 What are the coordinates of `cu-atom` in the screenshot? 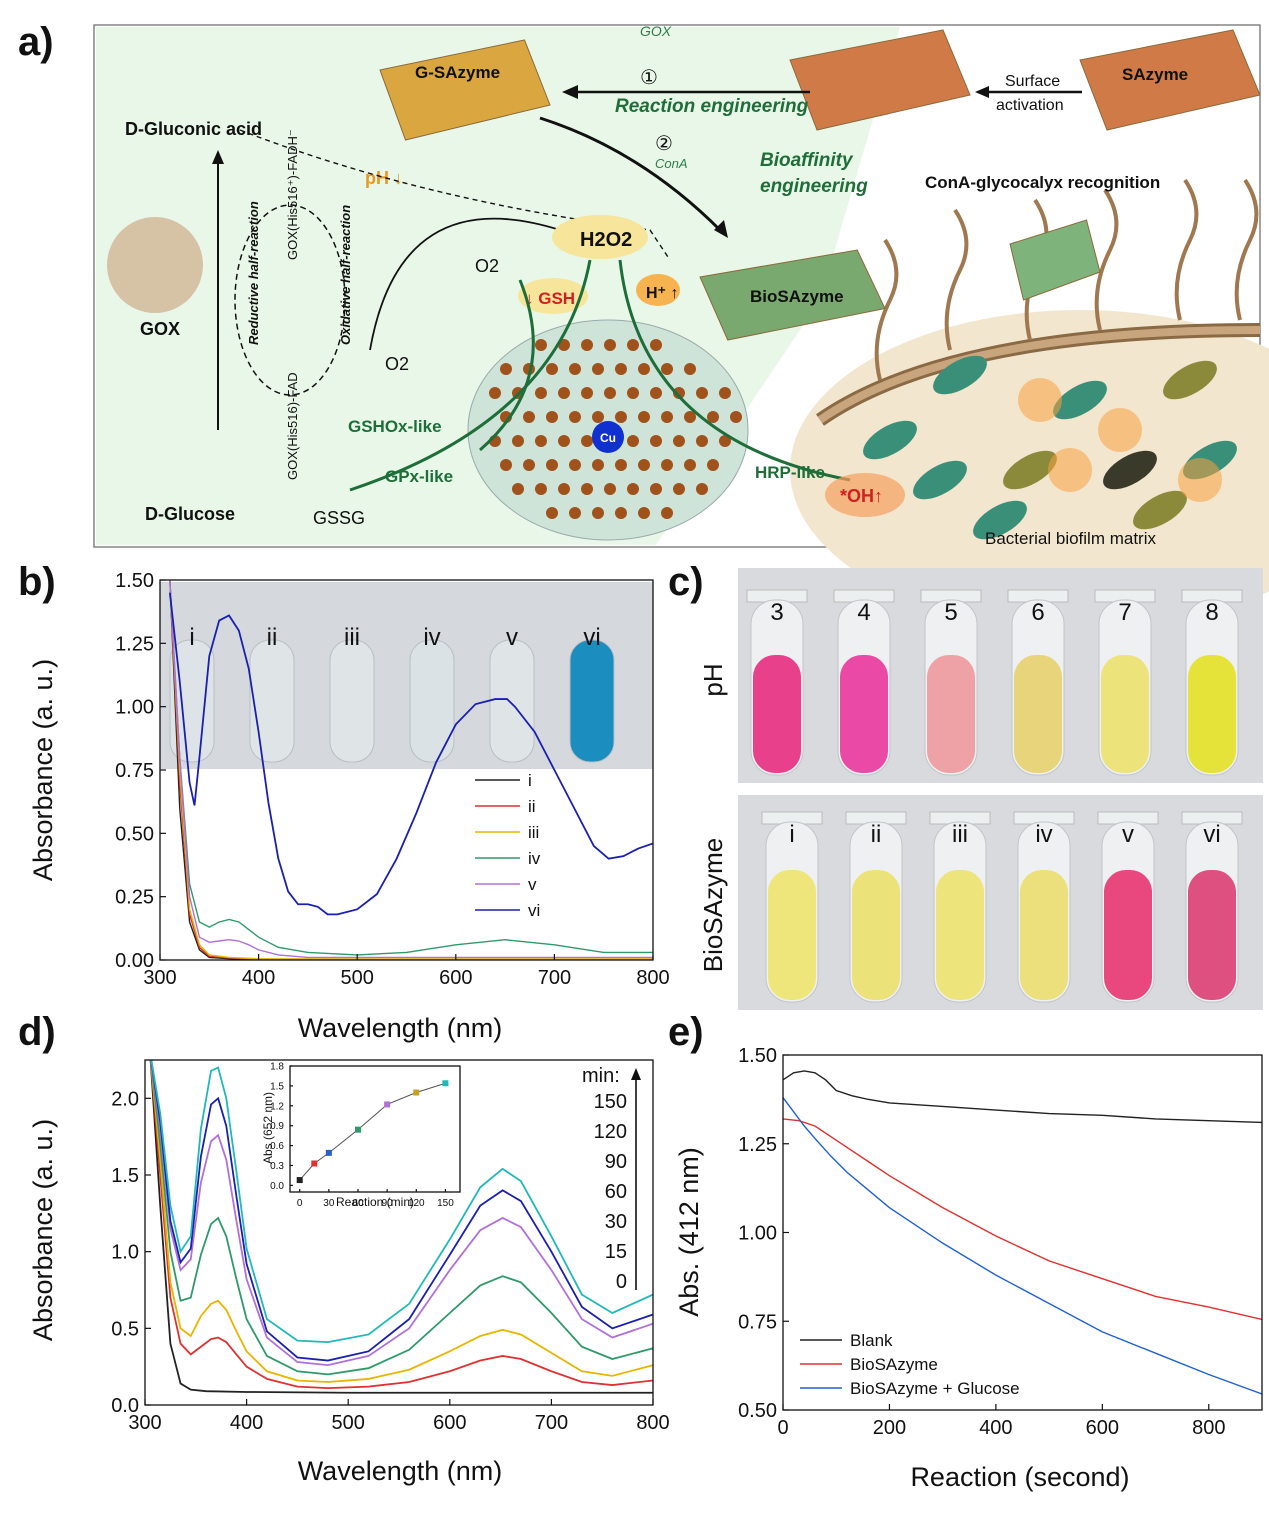 It's located at (608, 437).